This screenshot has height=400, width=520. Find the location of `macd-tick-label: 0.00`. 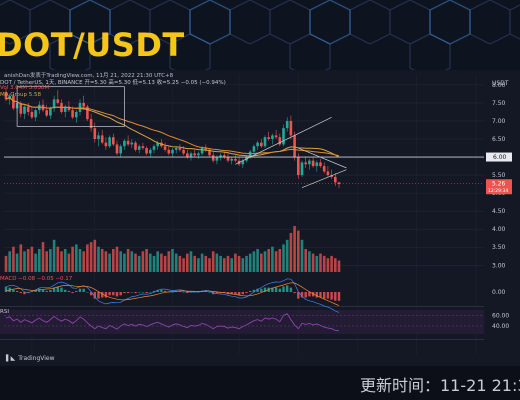

macd-tick-label: 0.00 is located at coordinates (499, 292).